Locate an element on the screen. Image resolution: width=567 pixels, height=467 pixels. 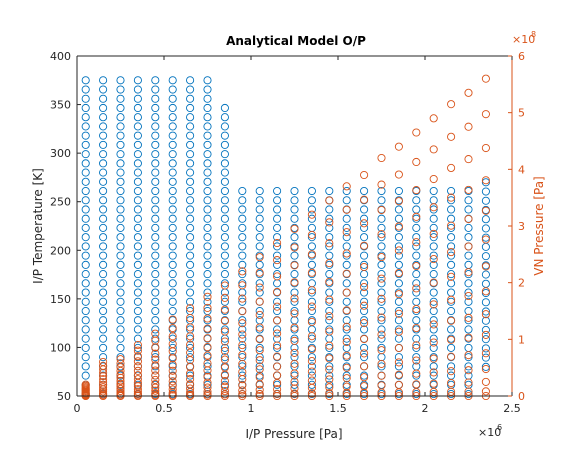
y-right-tick-label: 0 is located at coordinates (521, 396).